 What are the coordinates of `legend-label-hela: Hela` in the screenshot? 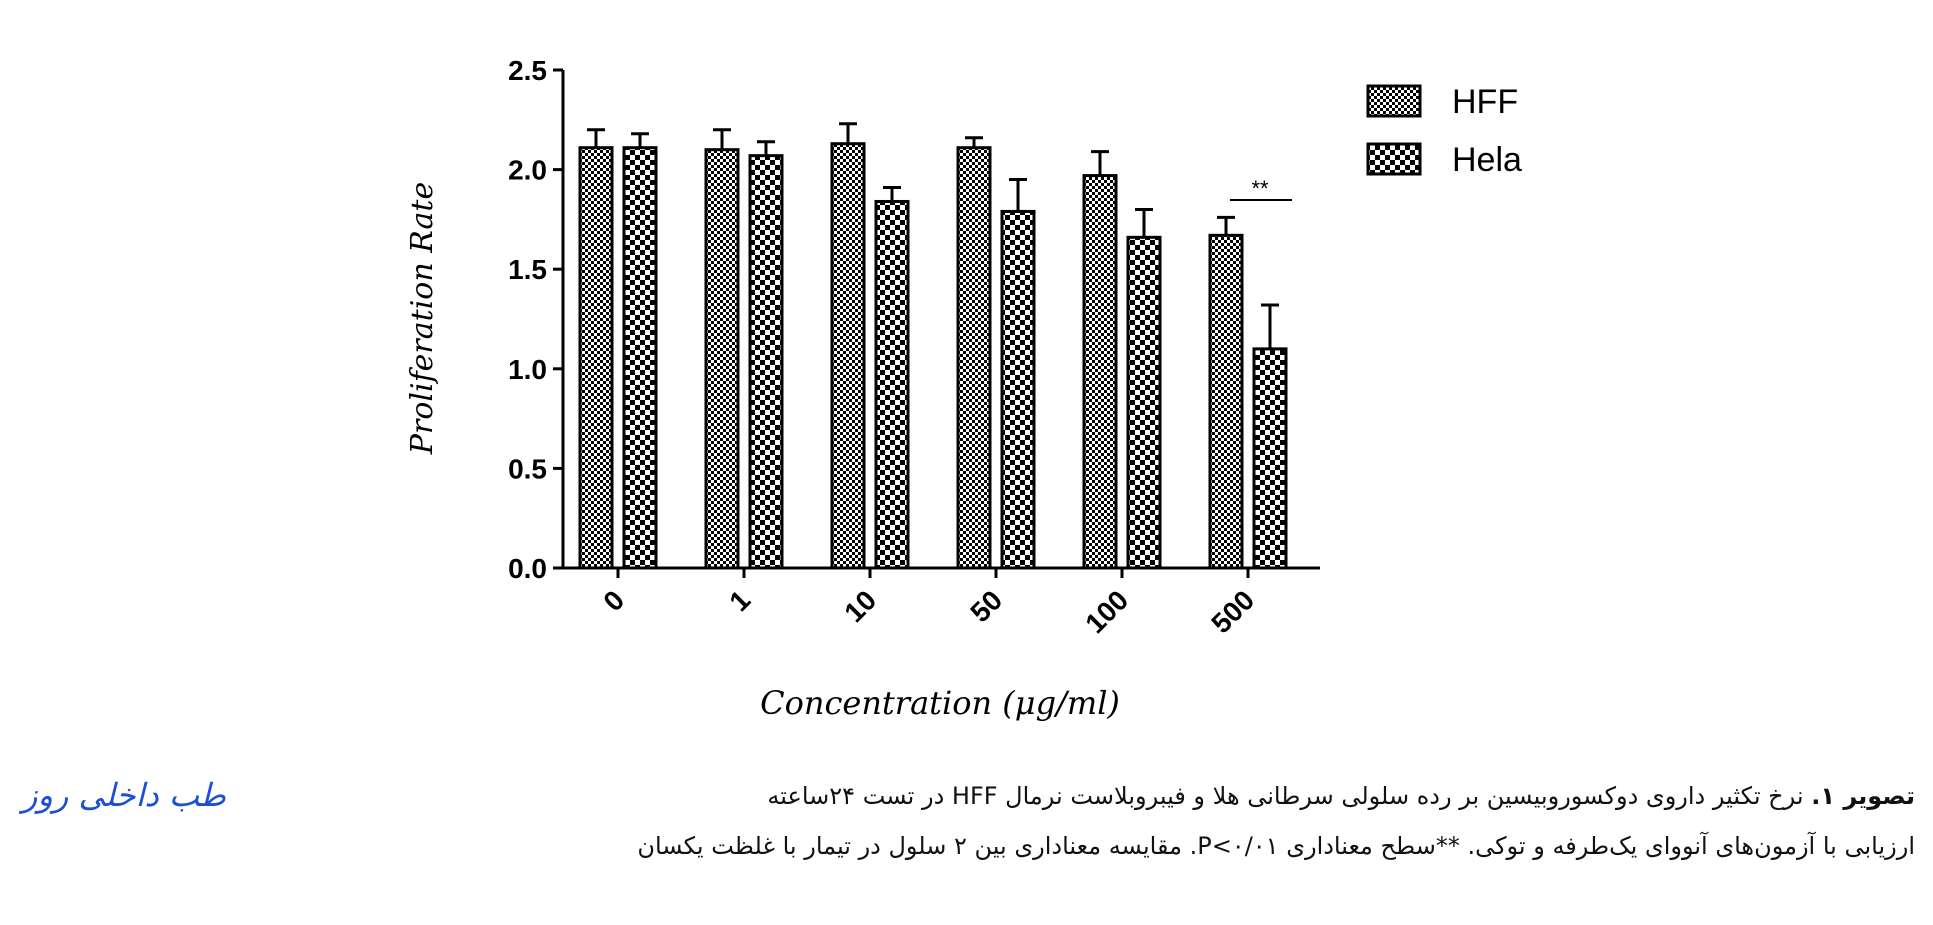 It's located at (1487, 160).